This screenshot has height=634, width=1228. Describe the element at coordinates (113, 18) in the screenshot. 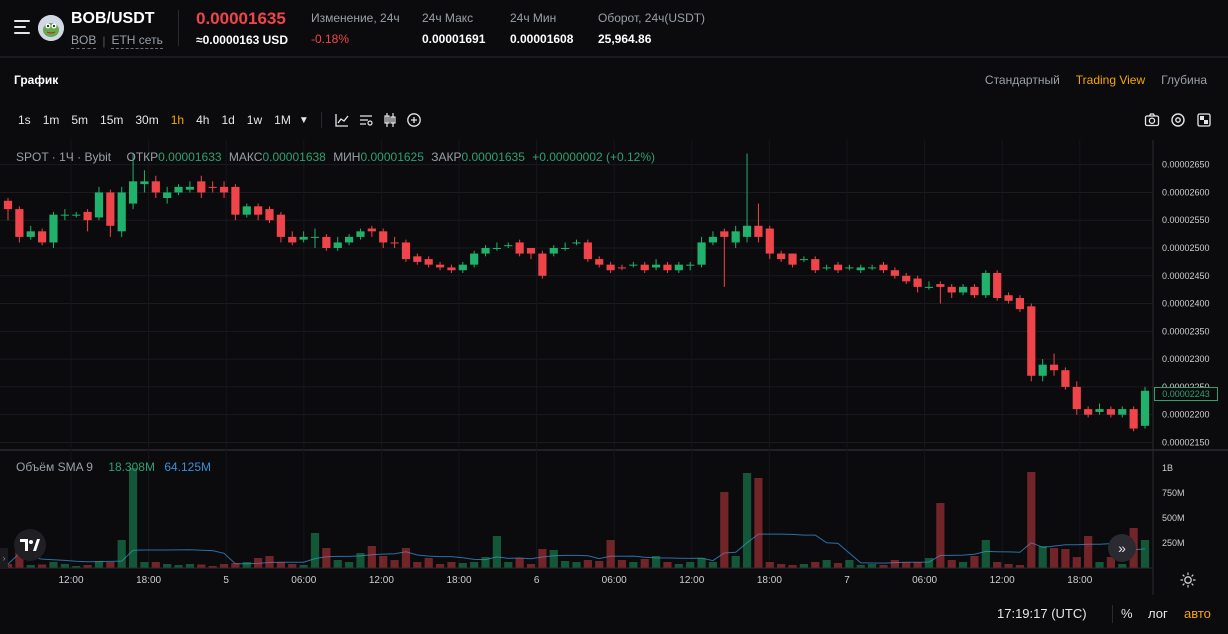

I see `pair-title: BOB/USDT` at that location.